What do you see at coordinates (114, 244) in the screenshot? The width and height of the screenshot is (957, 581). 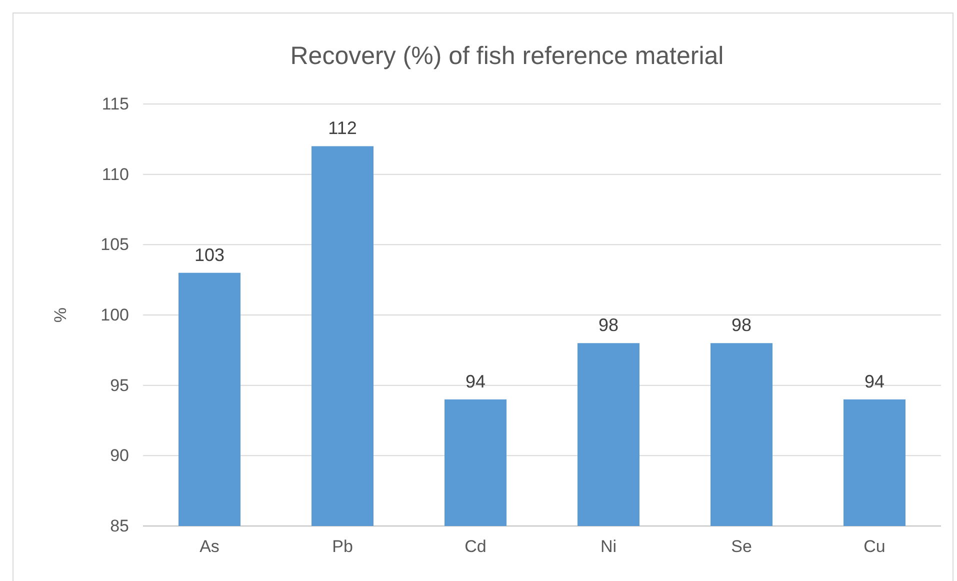 I see `y-tick-label: 105` at bounding box center [114, 244].